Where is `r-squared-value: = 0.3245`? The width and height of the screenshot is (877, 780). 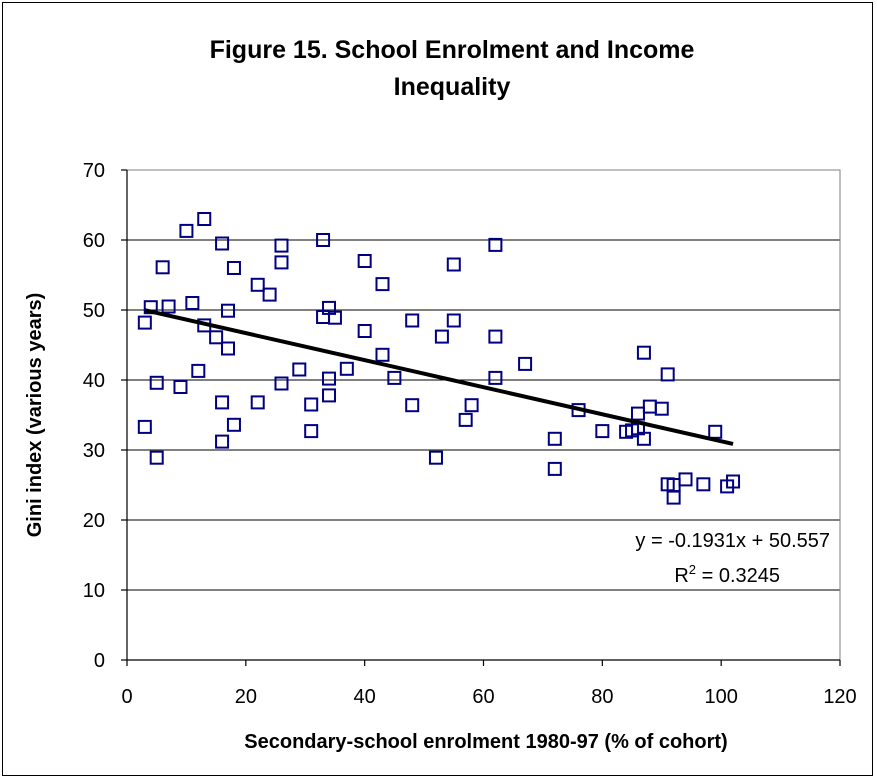 r-squared-value: = 0.3245 is located at coordinates (738, 576).